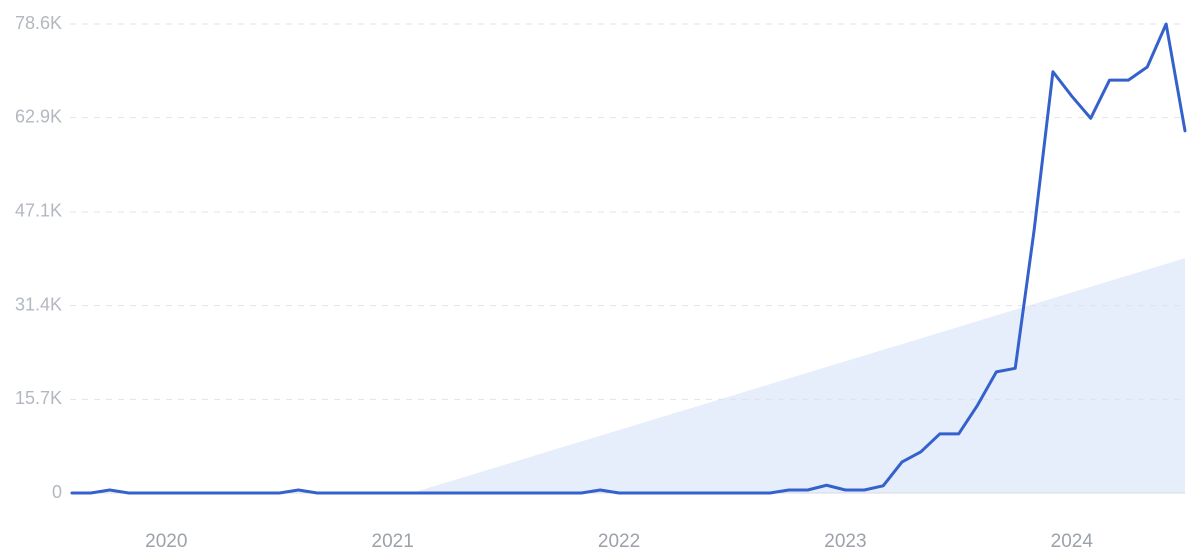  Describe the element at coordinates (845, 541) in the screenshot. I see `x-tick-label: 2023` at that location.